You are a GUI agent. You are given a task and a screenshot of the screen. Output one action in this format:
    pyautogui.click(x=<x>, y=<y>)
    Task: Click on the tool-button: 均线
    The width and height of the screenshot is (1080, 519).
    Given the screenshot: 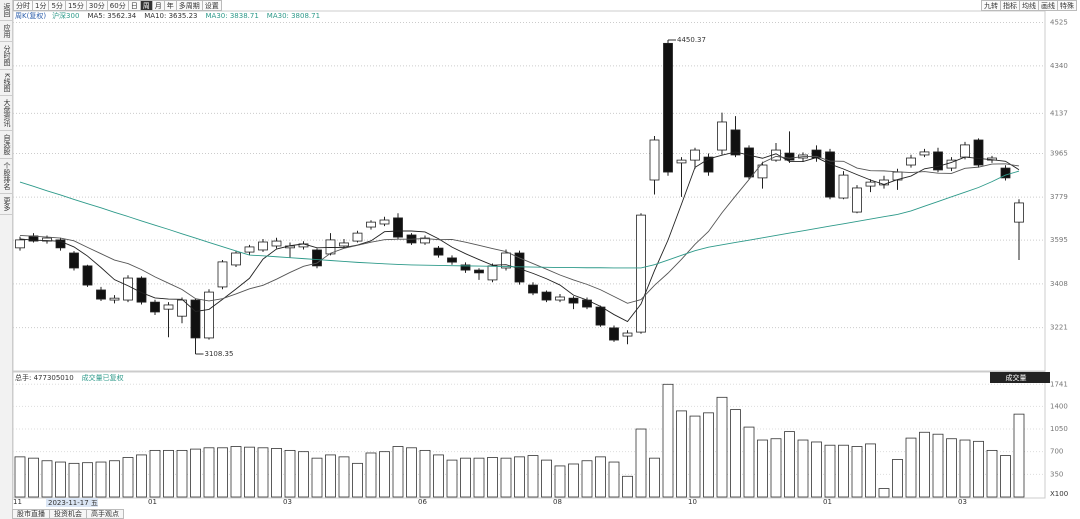 What is the action you would take?
    pyautogui.click(x=1029, y=5)
    